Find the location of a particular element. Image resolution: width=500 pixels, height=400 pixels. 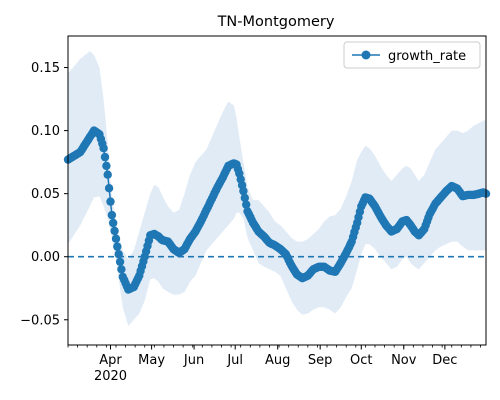

x-tick-label: Aug is located at coordinates (277, 360).